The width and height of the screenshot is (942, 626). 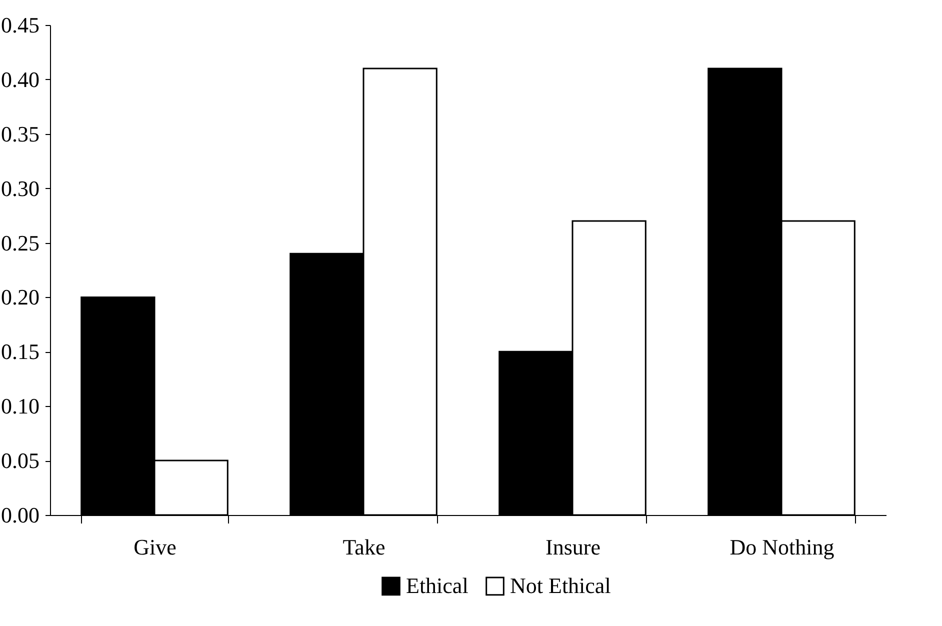 What do you see at coordinates (364, 547) in the screenshot?
I see `x-tick-label: Take` at bounding box center [364, 547].